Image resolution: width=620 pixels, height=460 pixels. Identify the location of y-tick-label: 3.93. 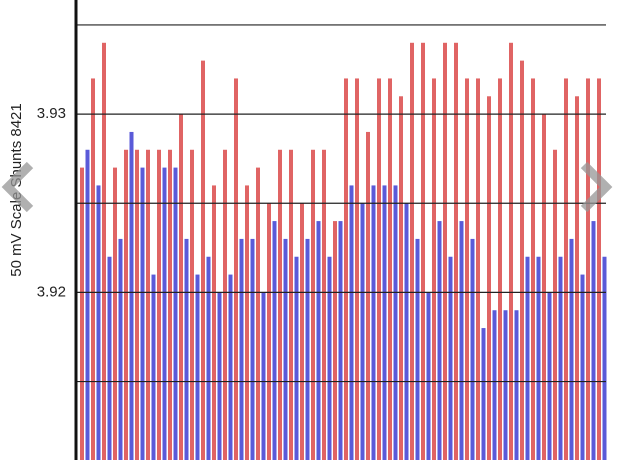
(51, 113).